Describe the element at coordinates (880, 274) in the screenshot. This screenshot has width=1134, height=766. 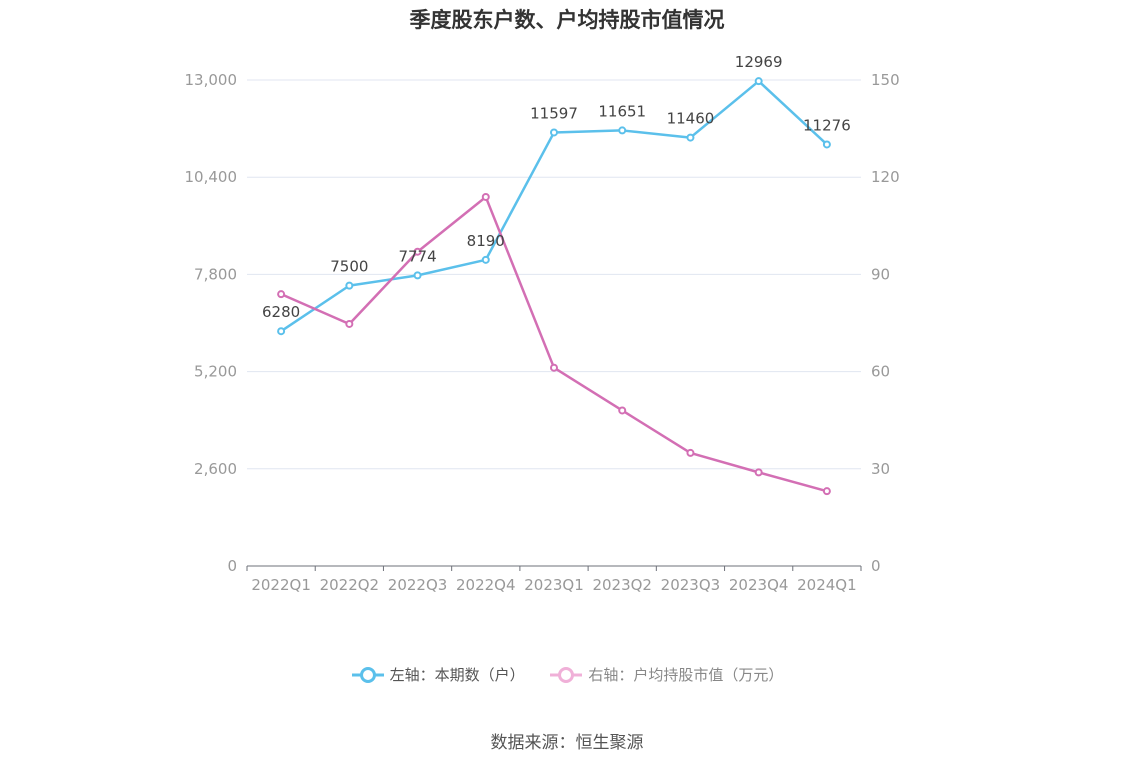
I see `y-right-tick-label: 90` at that location.